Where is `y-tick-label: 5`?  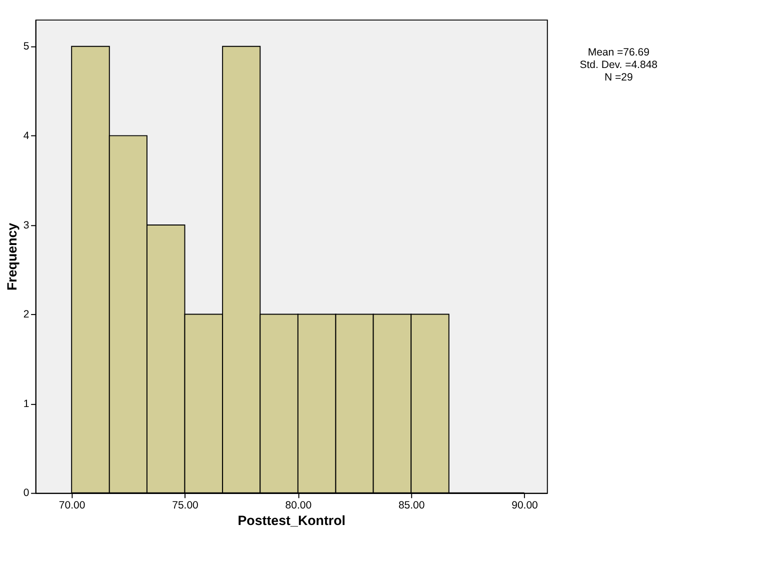
y-tick-label: 5 is located at coordinates (26, 46).